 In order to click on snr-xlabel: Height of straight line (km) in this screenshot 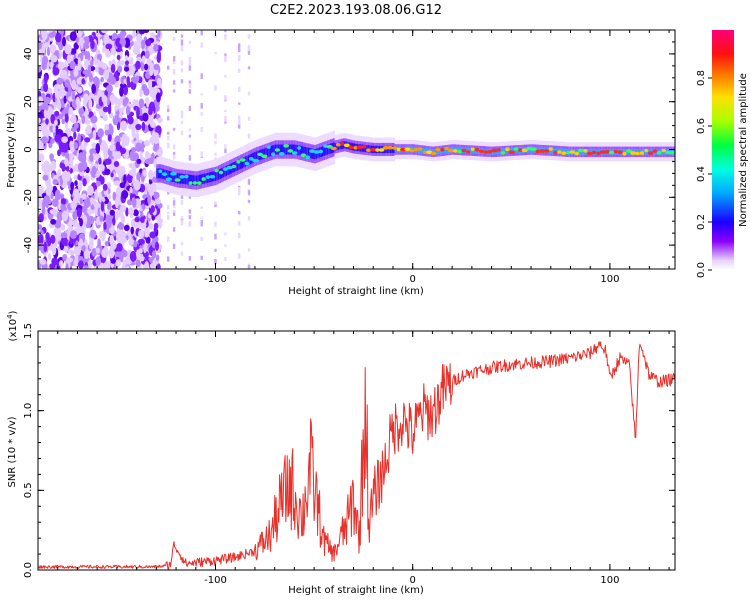, I will do `click(356, 590)`.